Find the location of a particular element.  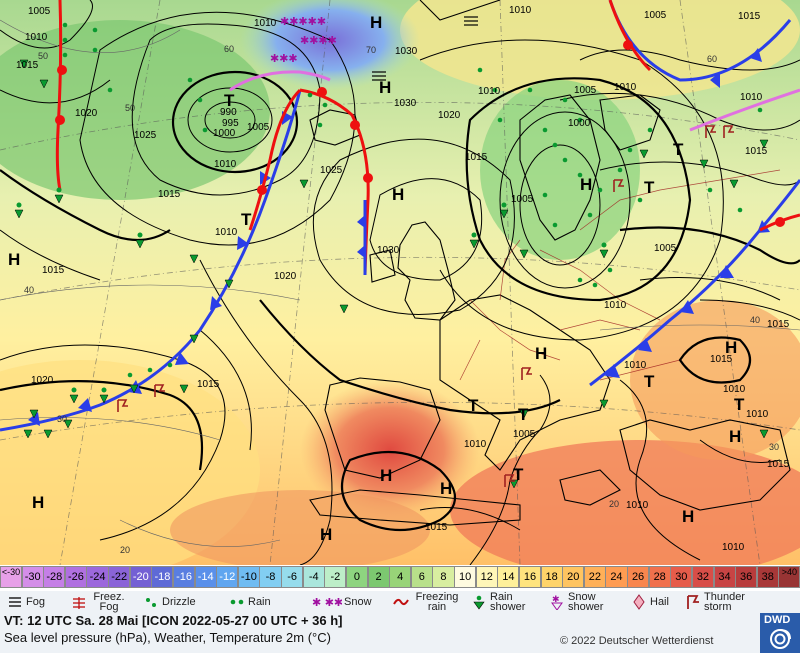

scale-swatch: 18 is located at coordinates (551, 577).